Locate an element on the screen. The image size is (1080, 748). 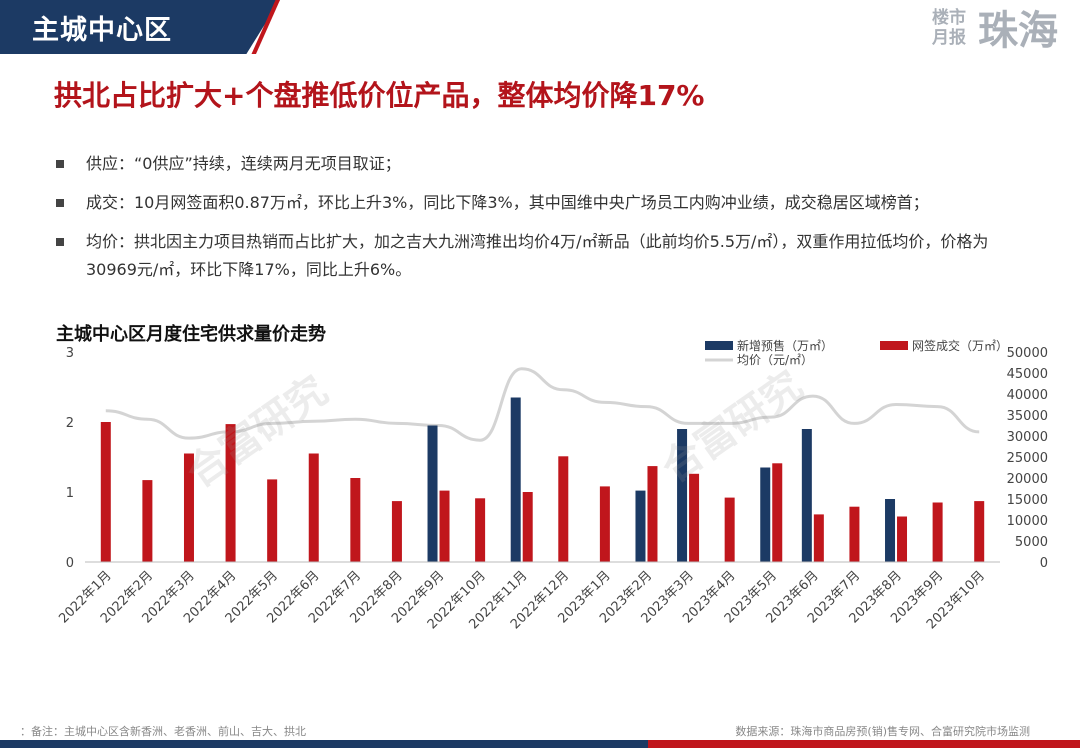
legend-supply-label: 新增预售（万㎡） is located at coordinates (785, 345).